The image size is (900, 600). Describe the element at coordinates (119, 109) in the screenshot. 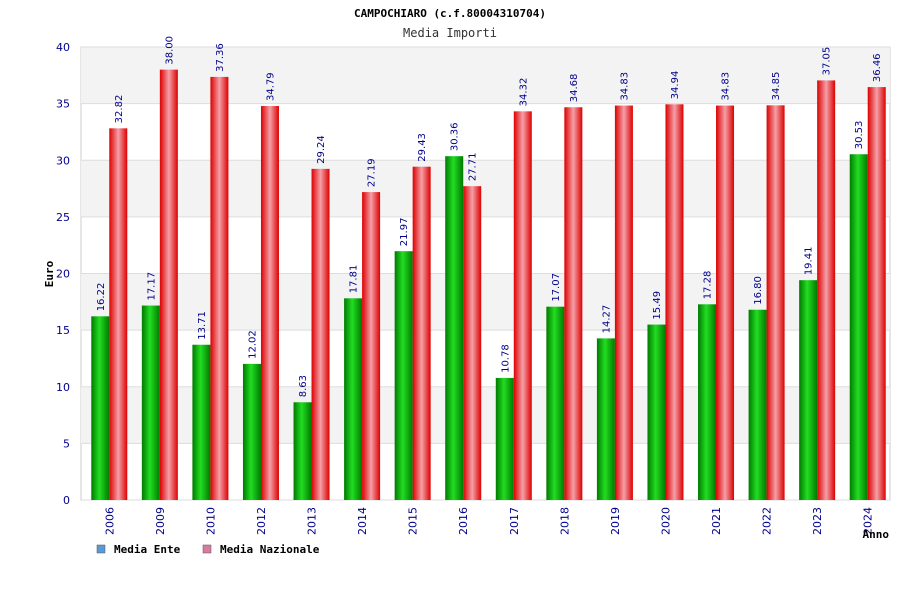

I see `value-label-media-nazionale: 32.82` at that location.